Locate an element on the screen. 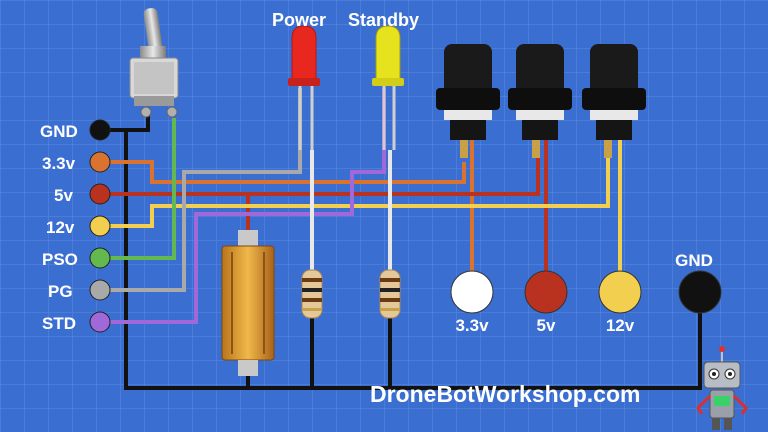  label-pso: PSO is located at coordinates (60, 259).